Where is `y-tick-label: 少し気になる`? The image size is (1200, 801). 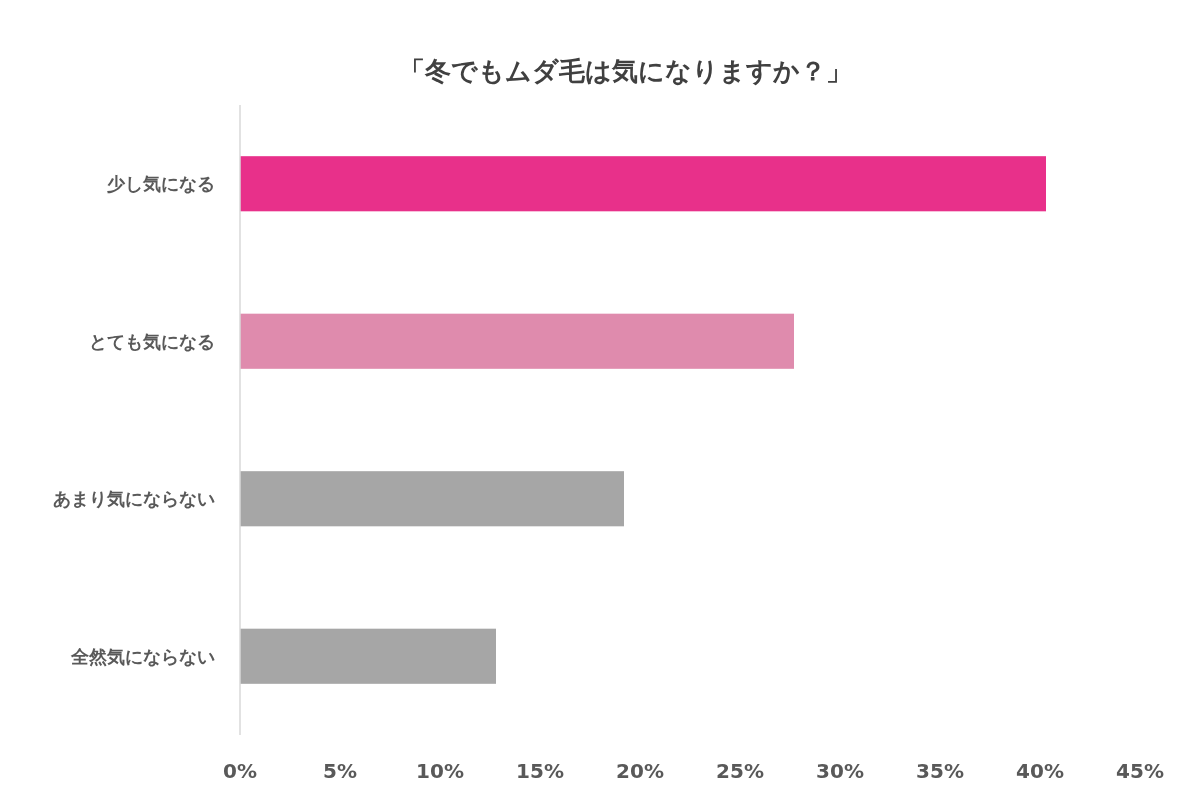
y-tick-label: 少し気になる is located at coordinates (161, 184).